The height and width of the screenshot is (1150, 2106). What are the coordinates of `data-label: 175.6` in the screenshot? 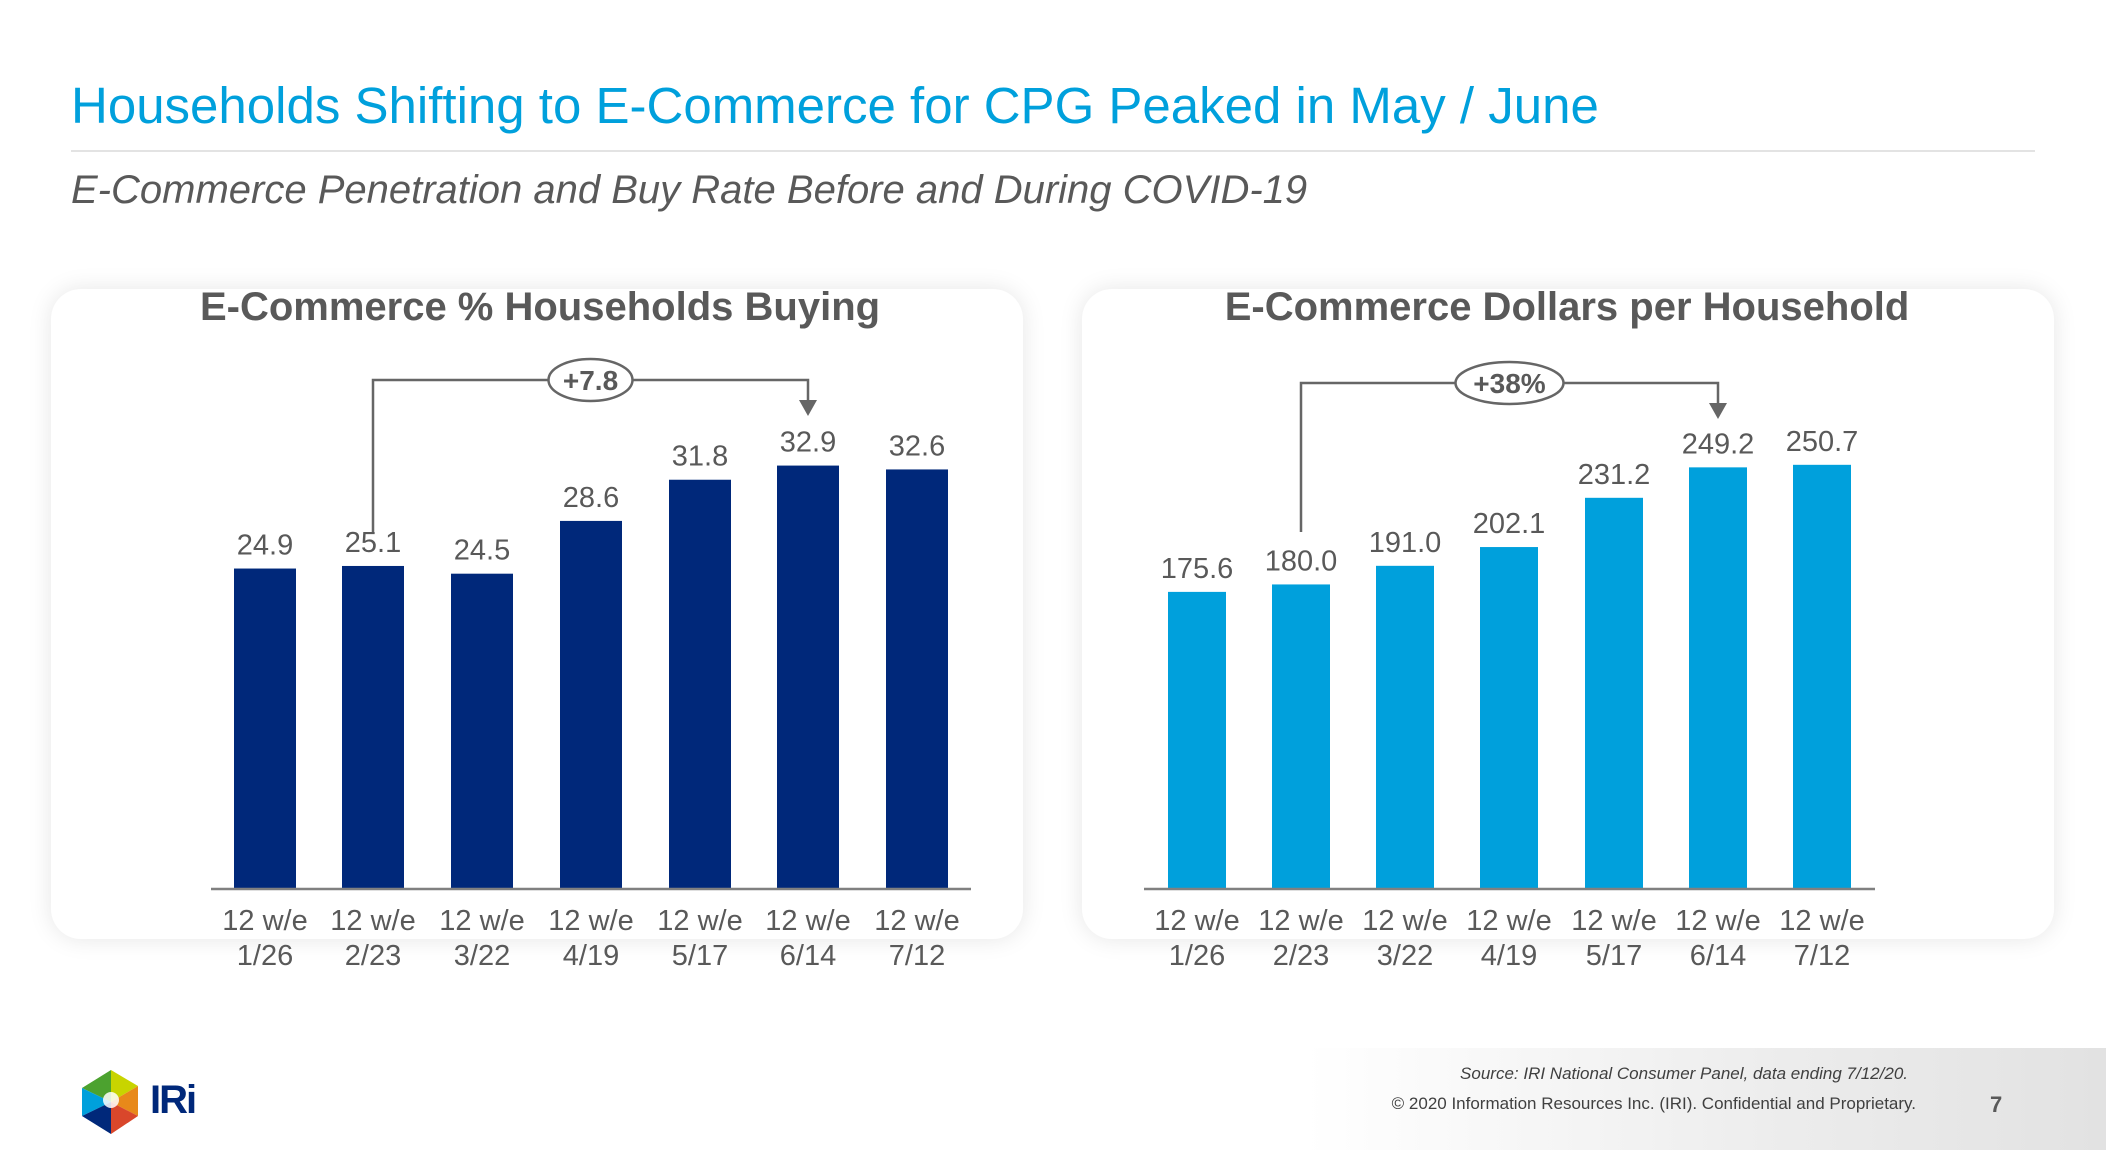 It's located at (1197, 569).